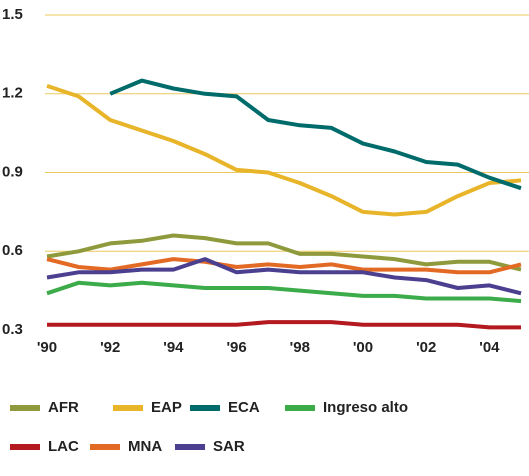  I want to click on legend-label: EAP, so click(166, 407).